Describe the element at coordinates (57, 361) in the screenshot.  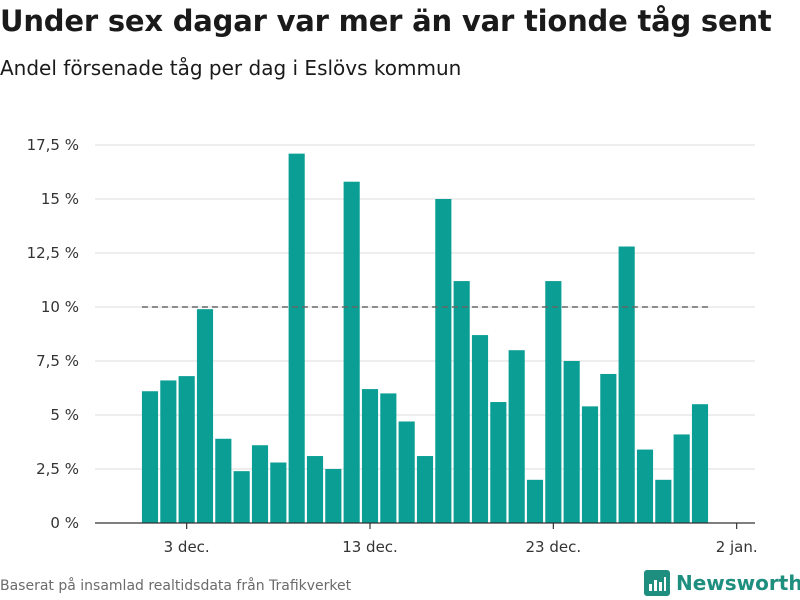
I see `y-tick-label: 7,5 %` at that location.